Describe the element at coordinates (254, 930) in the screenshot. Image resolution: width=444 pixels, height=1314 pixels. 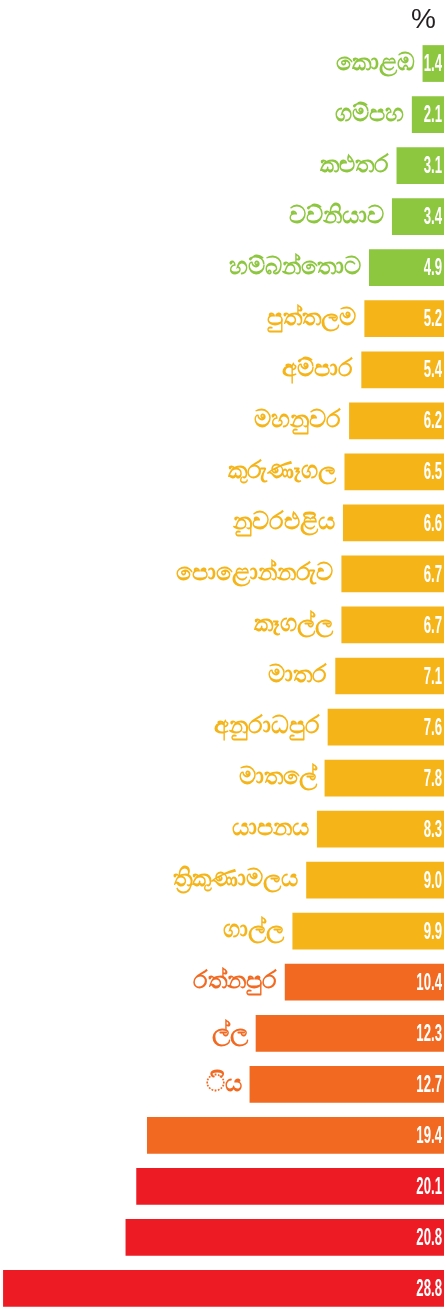
I see `y-tick-label: ගාල්ල` at that location.